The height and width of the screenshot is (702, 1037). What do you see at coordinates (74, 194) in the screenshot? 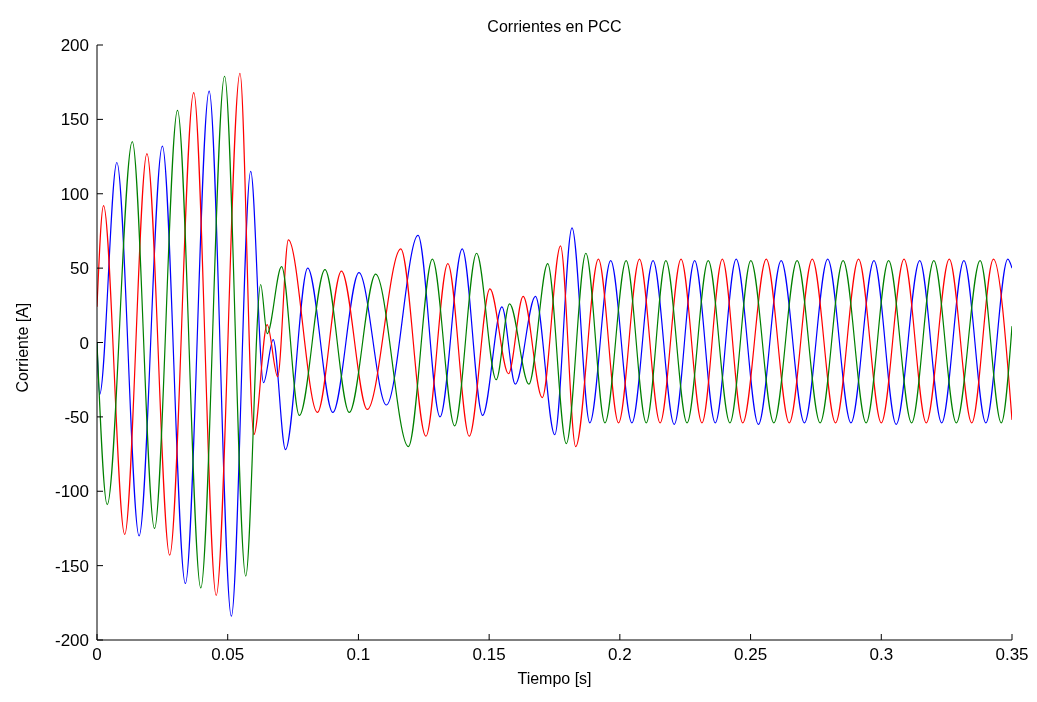
I see `y-tick-label: 100` at bounding box center [74, 194].